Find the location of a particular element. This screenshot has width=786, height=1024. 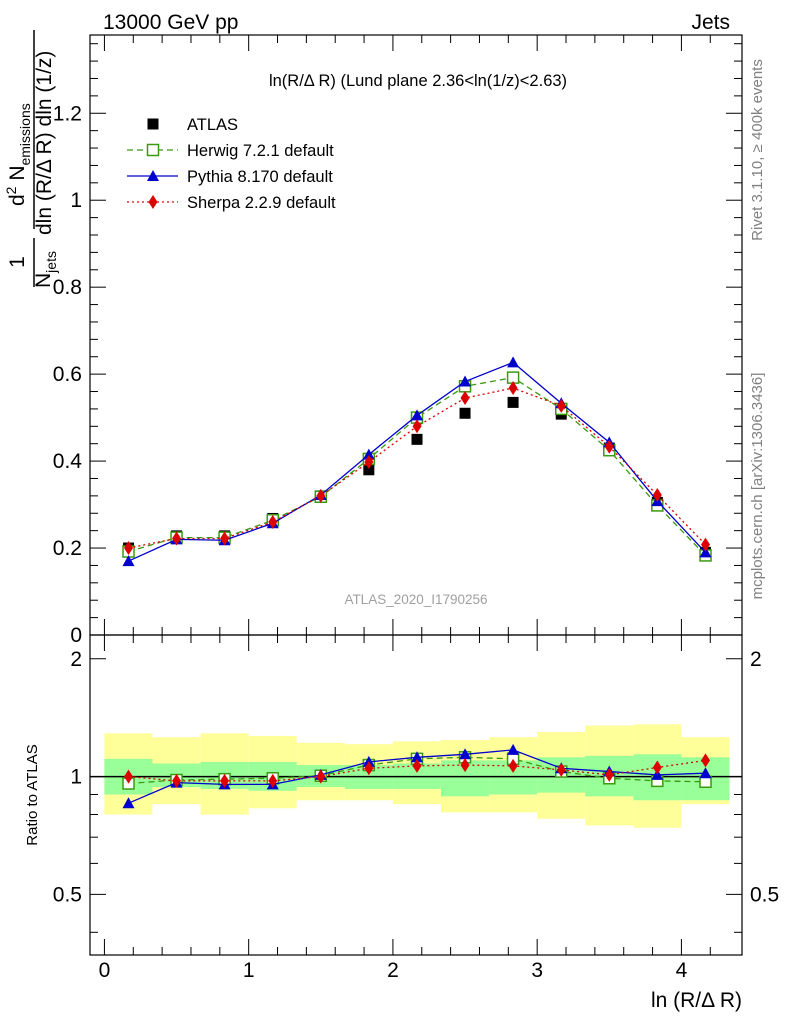

header-left: 13000 GeV pp is located at coordinates (170, 22).